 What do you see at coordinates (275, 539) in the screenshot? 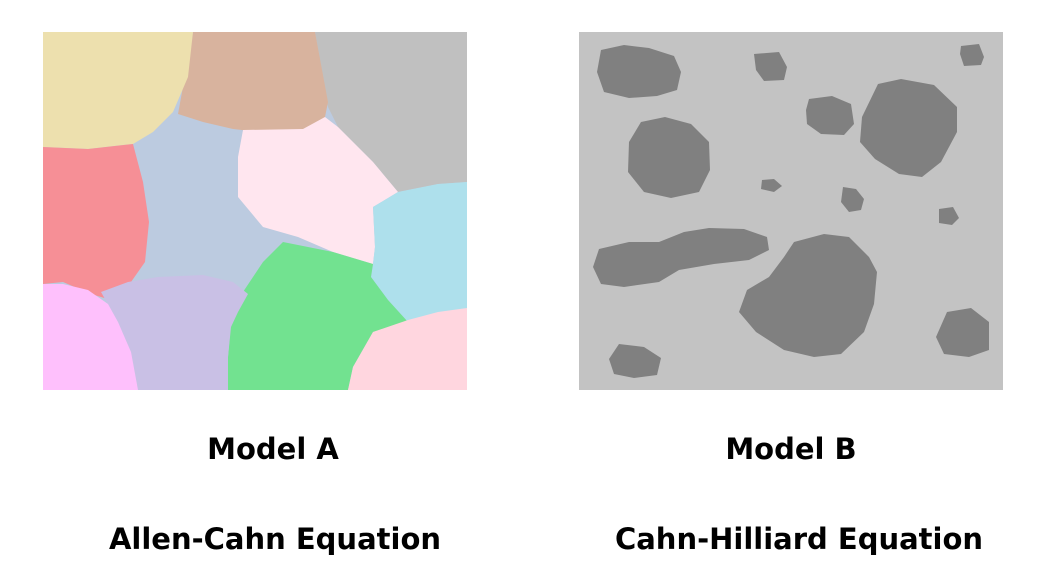
I see `allen-cahn-equation-label: Allen-Cahn Equation` at bounding box center [275, 539].